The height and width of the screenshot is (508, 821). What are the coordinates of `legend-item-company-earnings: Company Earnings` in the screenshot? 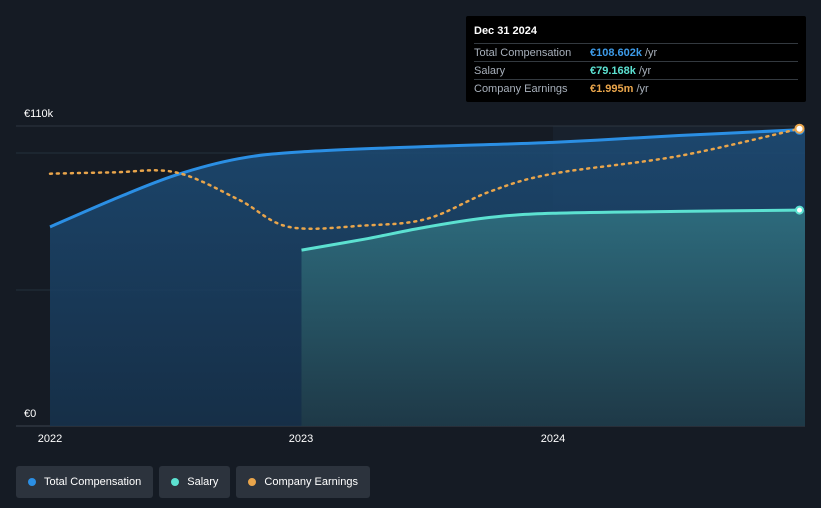 It's located at (303, 482).